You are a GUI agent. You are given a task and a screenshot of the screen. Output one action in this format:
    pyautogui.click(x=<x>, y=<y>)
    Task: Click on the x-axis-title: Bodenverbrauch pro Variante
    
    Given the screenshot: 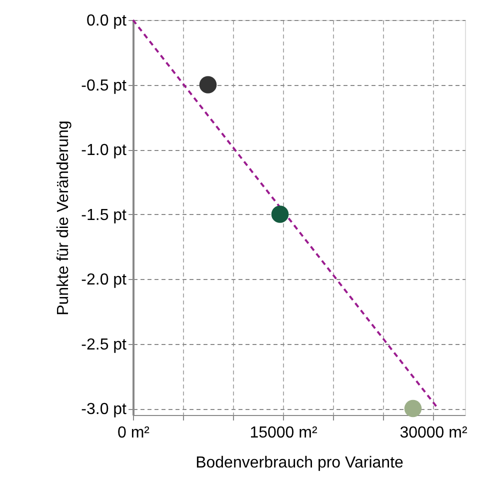 What is the action you would take?
    pyautogui.click(x=300, y=463)
    